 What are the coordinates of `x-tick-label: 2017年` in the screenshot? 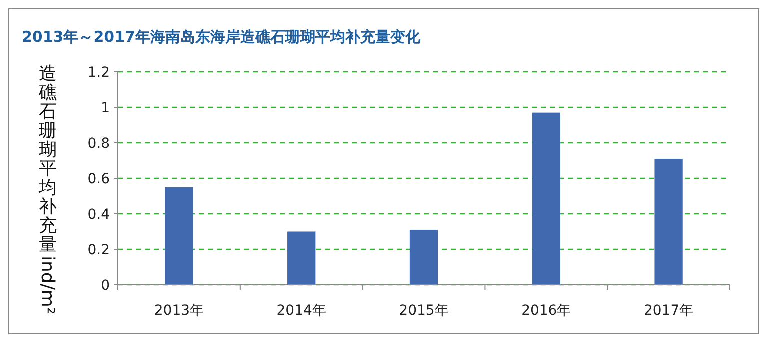 It's located at (669, 311).